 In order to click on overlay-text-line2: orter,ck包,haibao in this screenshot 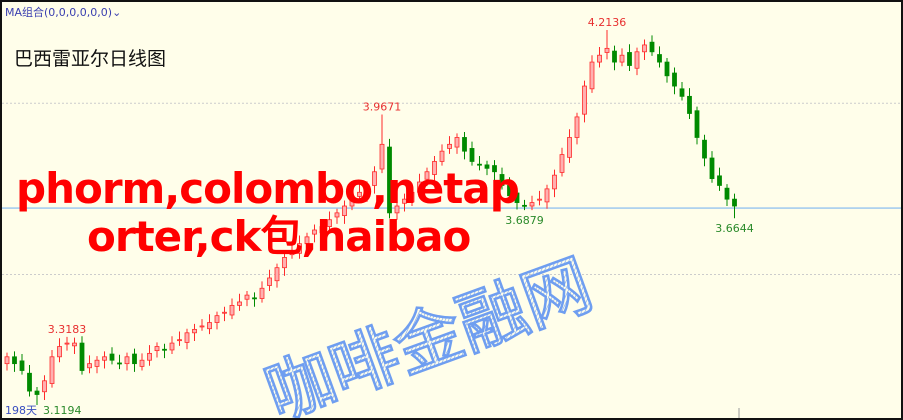, I will do `click(279, 236)`.